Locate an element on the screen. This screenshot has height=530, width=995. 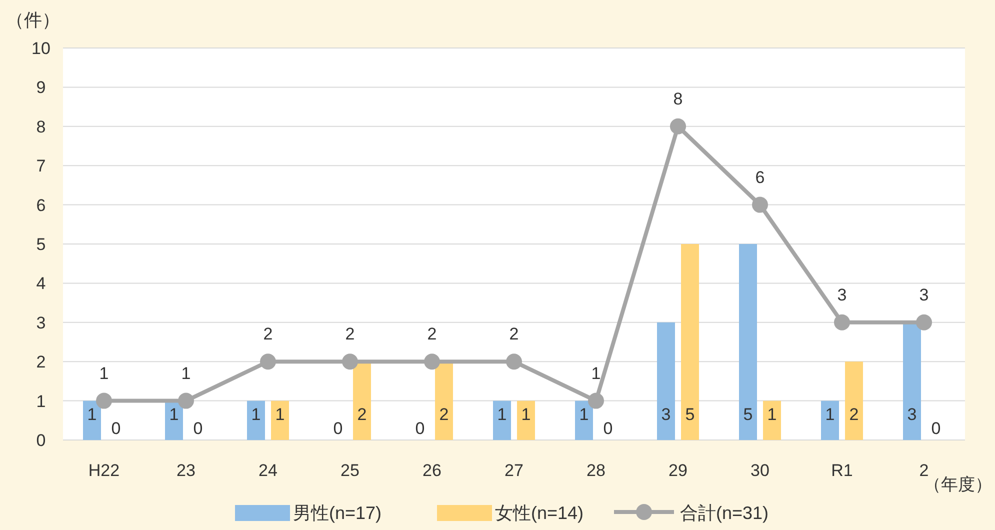
y-tick-label: 9 is located at coordinates (41, 88).